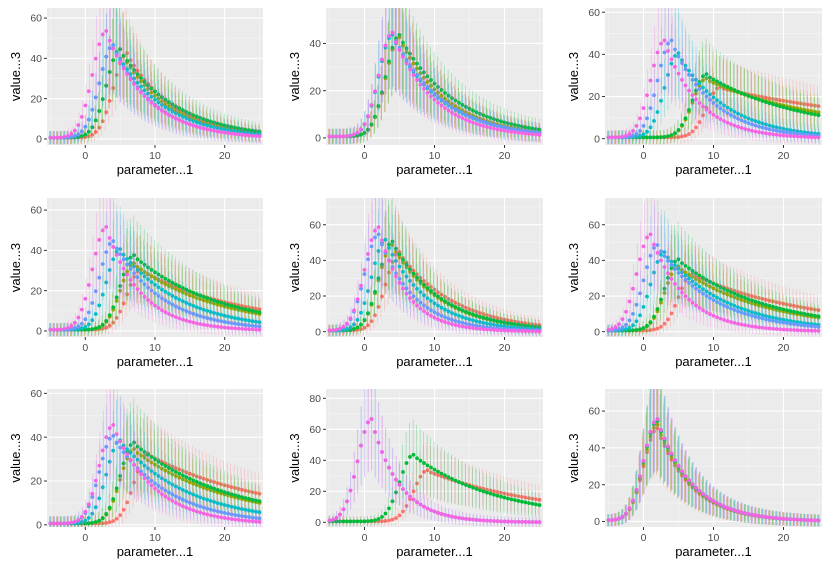 The image size is (837, 574). I want to click on y-tick-label: 40, so click(36, 59).